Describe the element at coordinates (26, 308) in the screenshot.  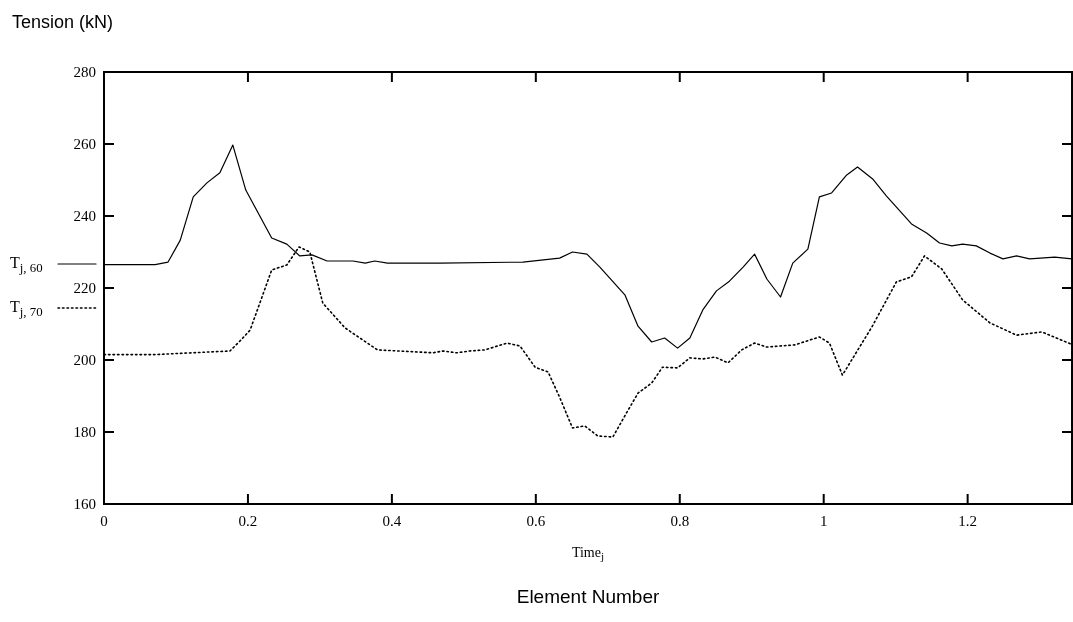
I see `legend-label: T$_{j, 70}$` at that location.